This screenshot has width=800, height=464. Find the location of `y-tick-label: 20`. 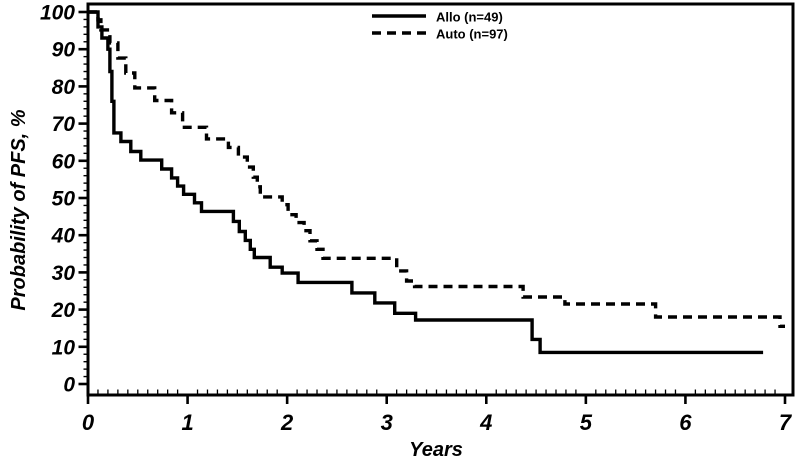

y-tick-label: 20 is located at coordinates (63, 310).